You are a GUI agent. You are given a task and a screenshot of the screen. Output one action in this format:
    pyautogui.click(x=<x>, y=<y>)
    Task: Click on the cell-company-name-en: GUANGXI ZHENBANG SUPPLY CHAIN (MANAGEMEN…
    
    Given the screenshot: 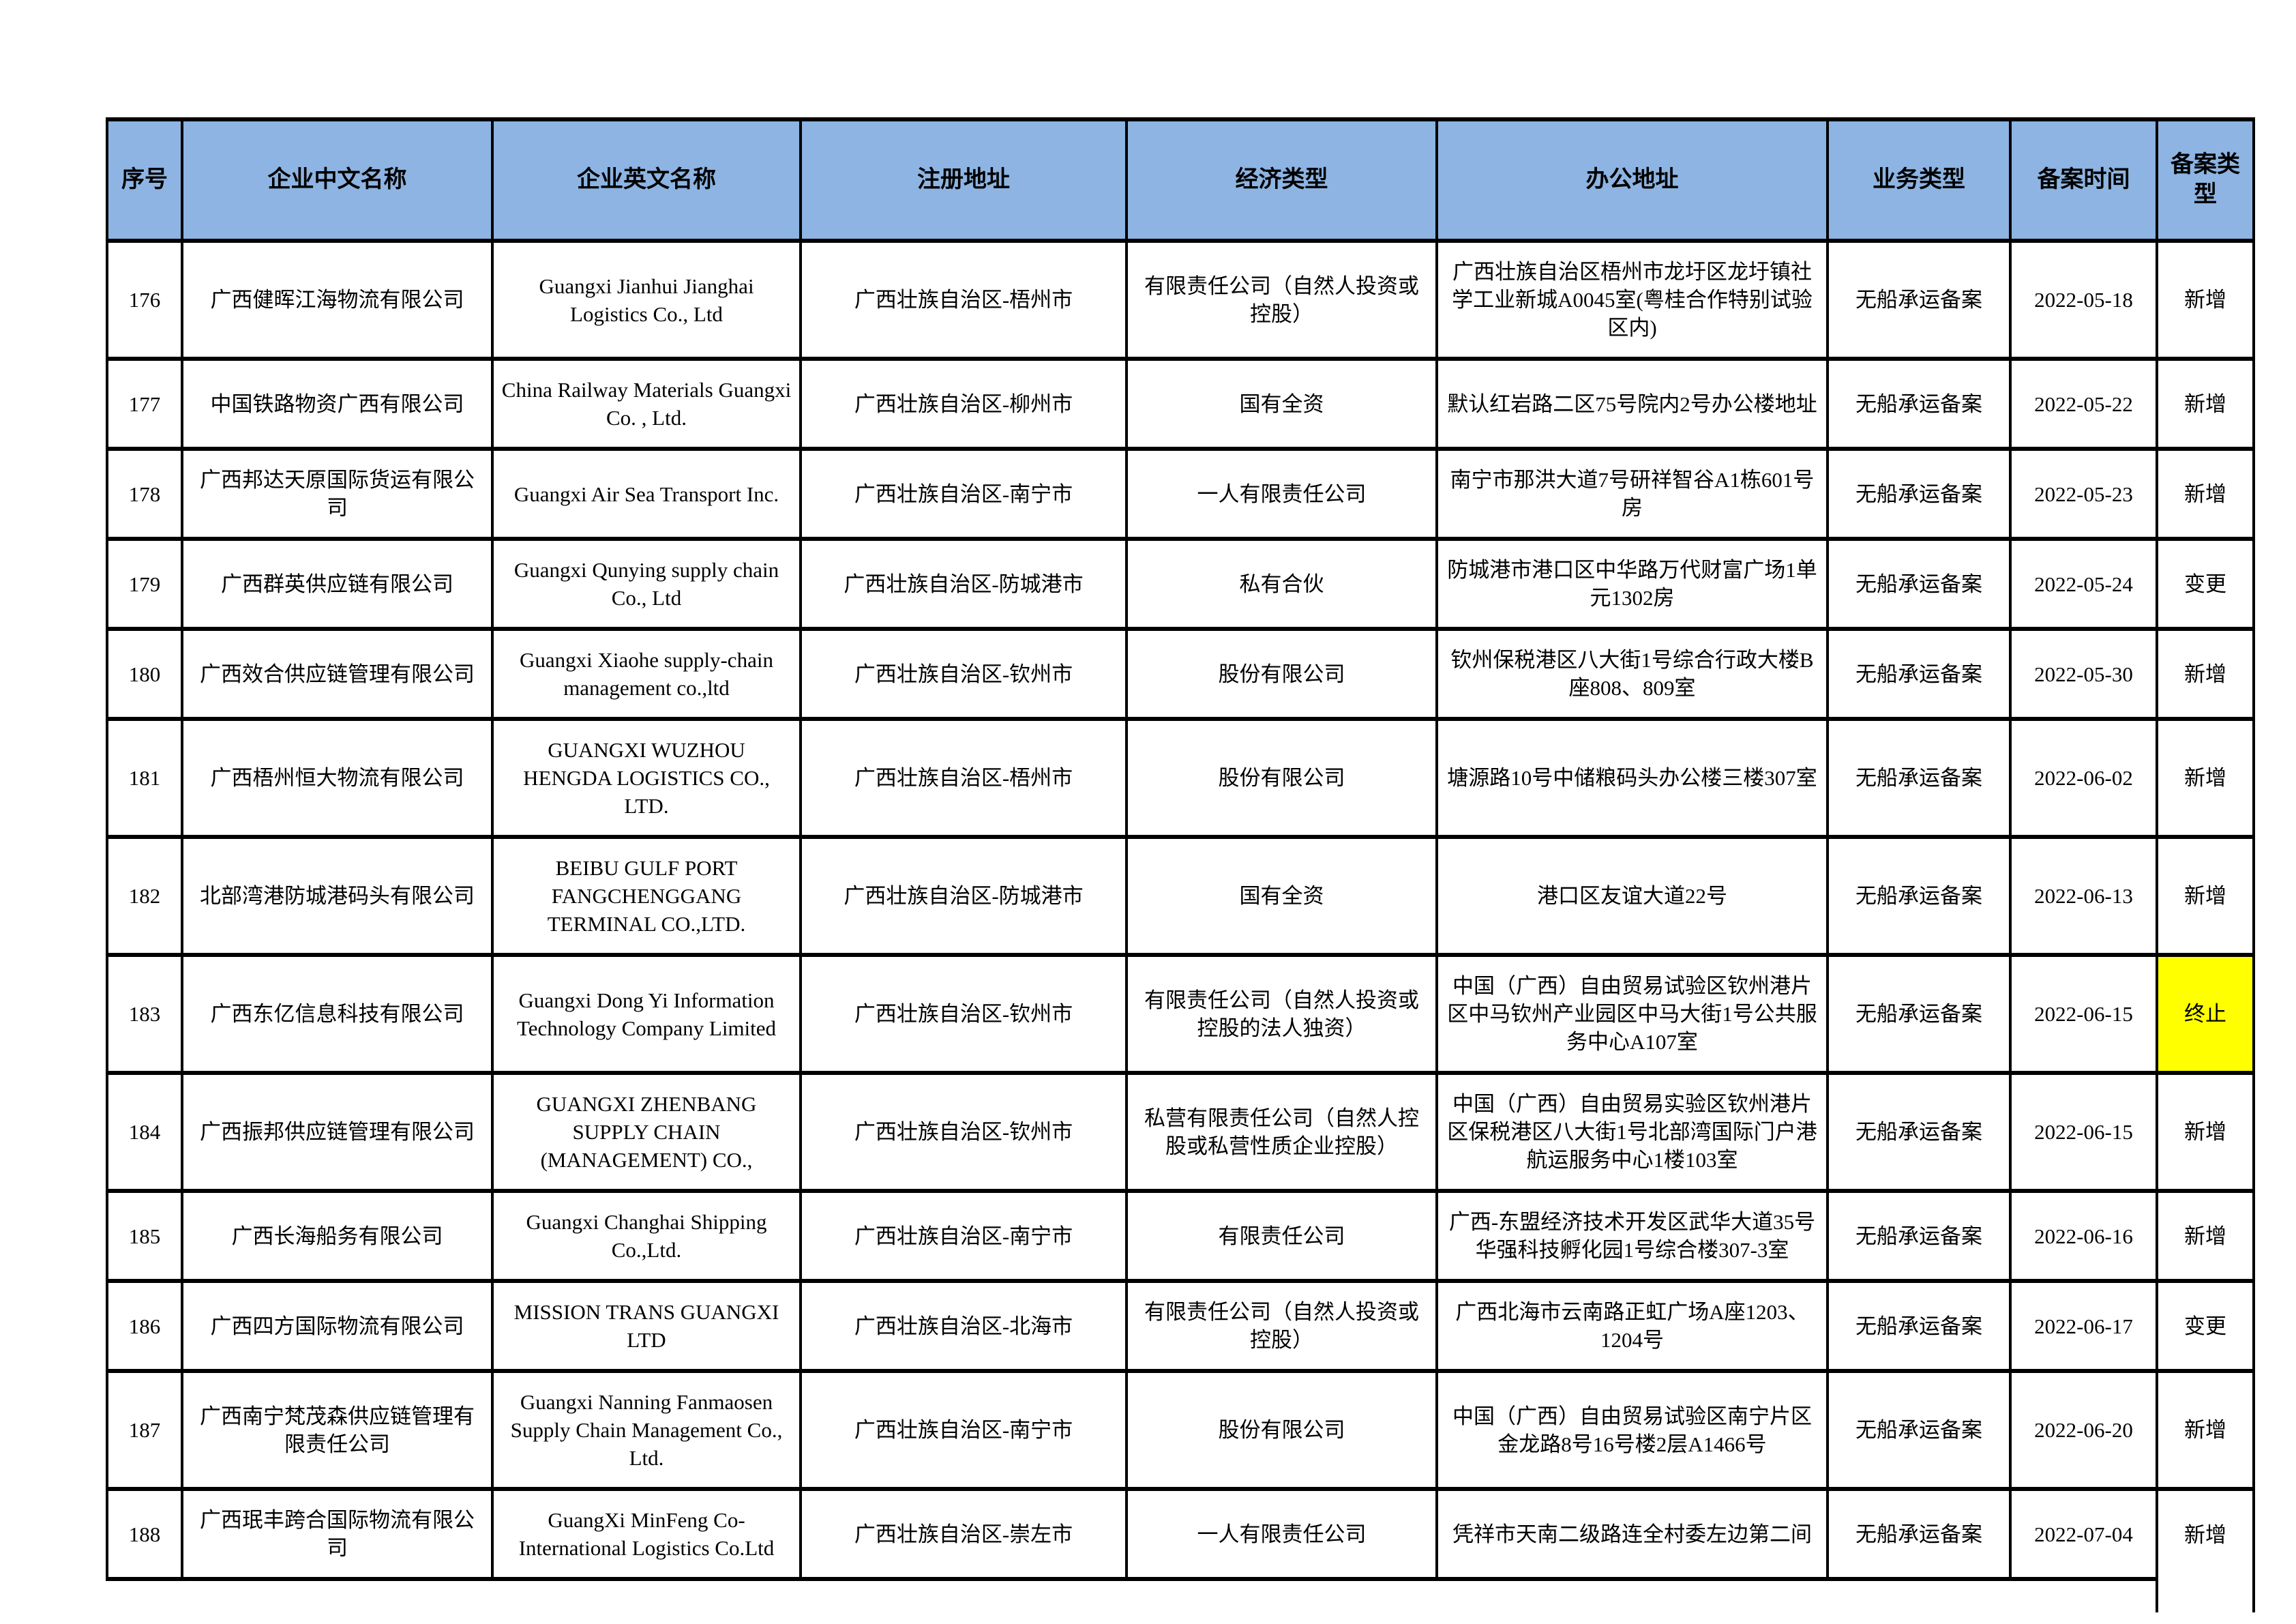 What is the action you would take?
    pyautogui.click(x=647, y=1132)
    